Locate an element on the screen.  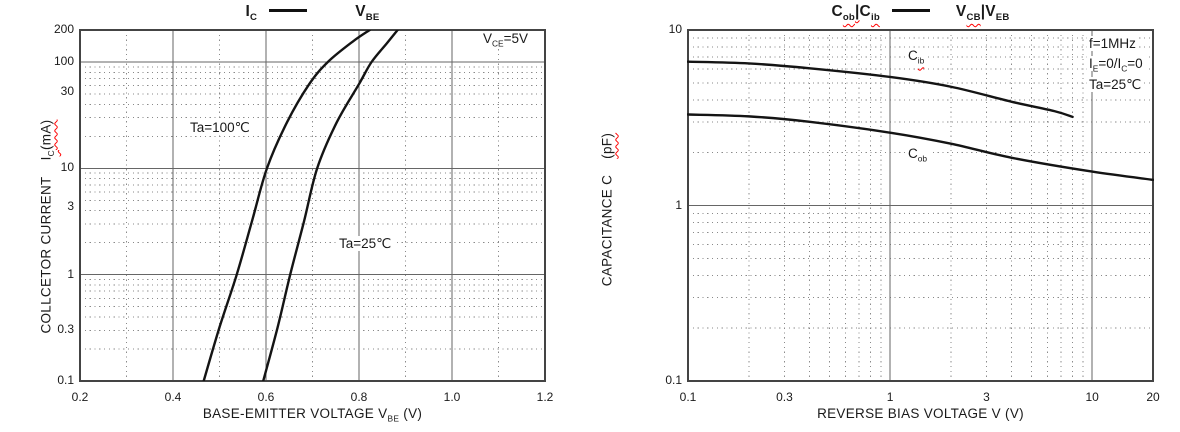
label-text: 200 is located at coordinates (63, 29).